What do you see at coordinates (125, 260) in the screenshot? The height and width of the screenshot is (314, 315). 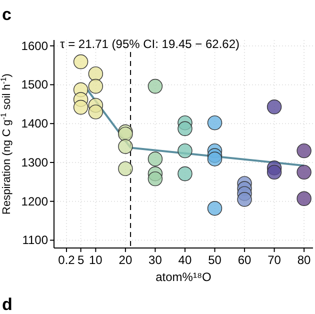 I see `x-tick-label: 20` at bounding box center [125, 260].